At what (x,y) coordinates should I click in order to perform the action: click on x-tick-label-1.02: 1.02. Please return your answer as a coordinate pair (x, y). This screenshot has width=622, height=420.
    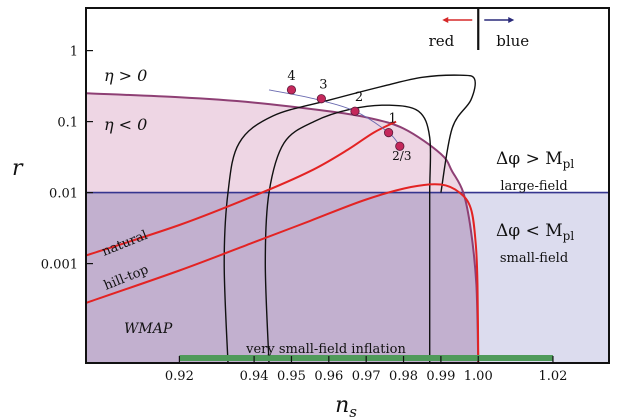
    Looking at the image, I should click on (552, 376).